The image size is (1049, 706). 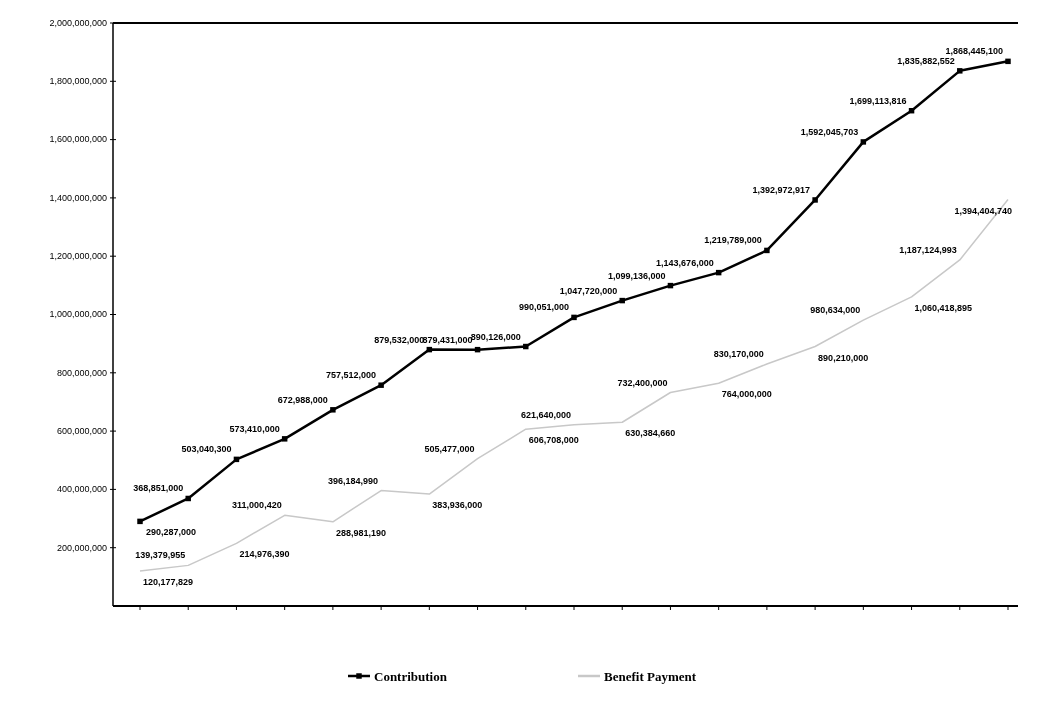 I want to click on data-label: 368,851,000, so click(x=158, y=488).